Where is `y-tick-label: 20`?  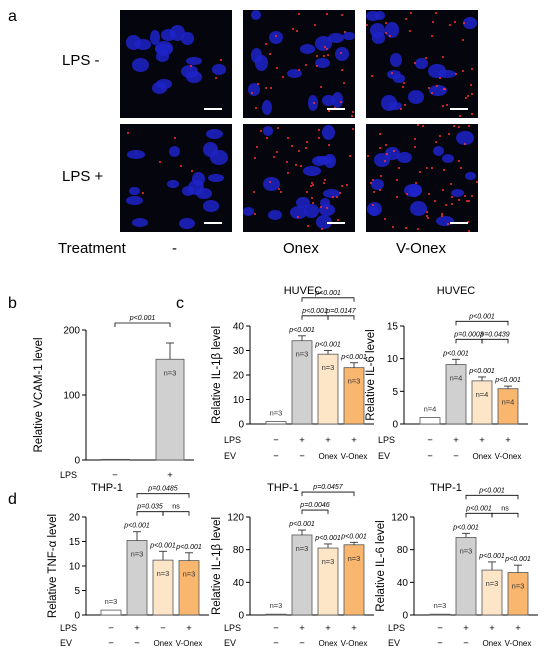
y-tick-label: 20 is located at coordinates (75, 518).